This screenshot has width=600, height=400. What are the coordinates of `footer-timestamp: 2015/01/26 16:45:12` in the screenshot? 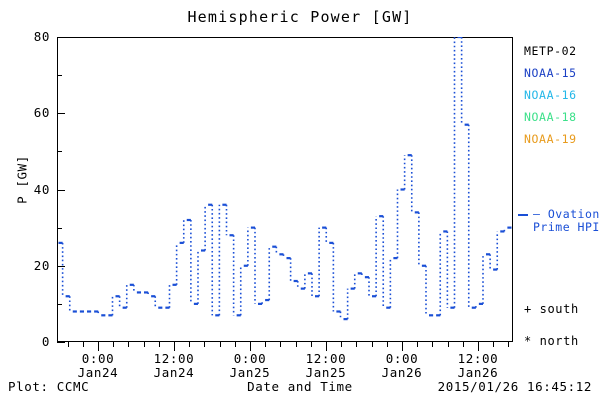 It's located at (514, 386).